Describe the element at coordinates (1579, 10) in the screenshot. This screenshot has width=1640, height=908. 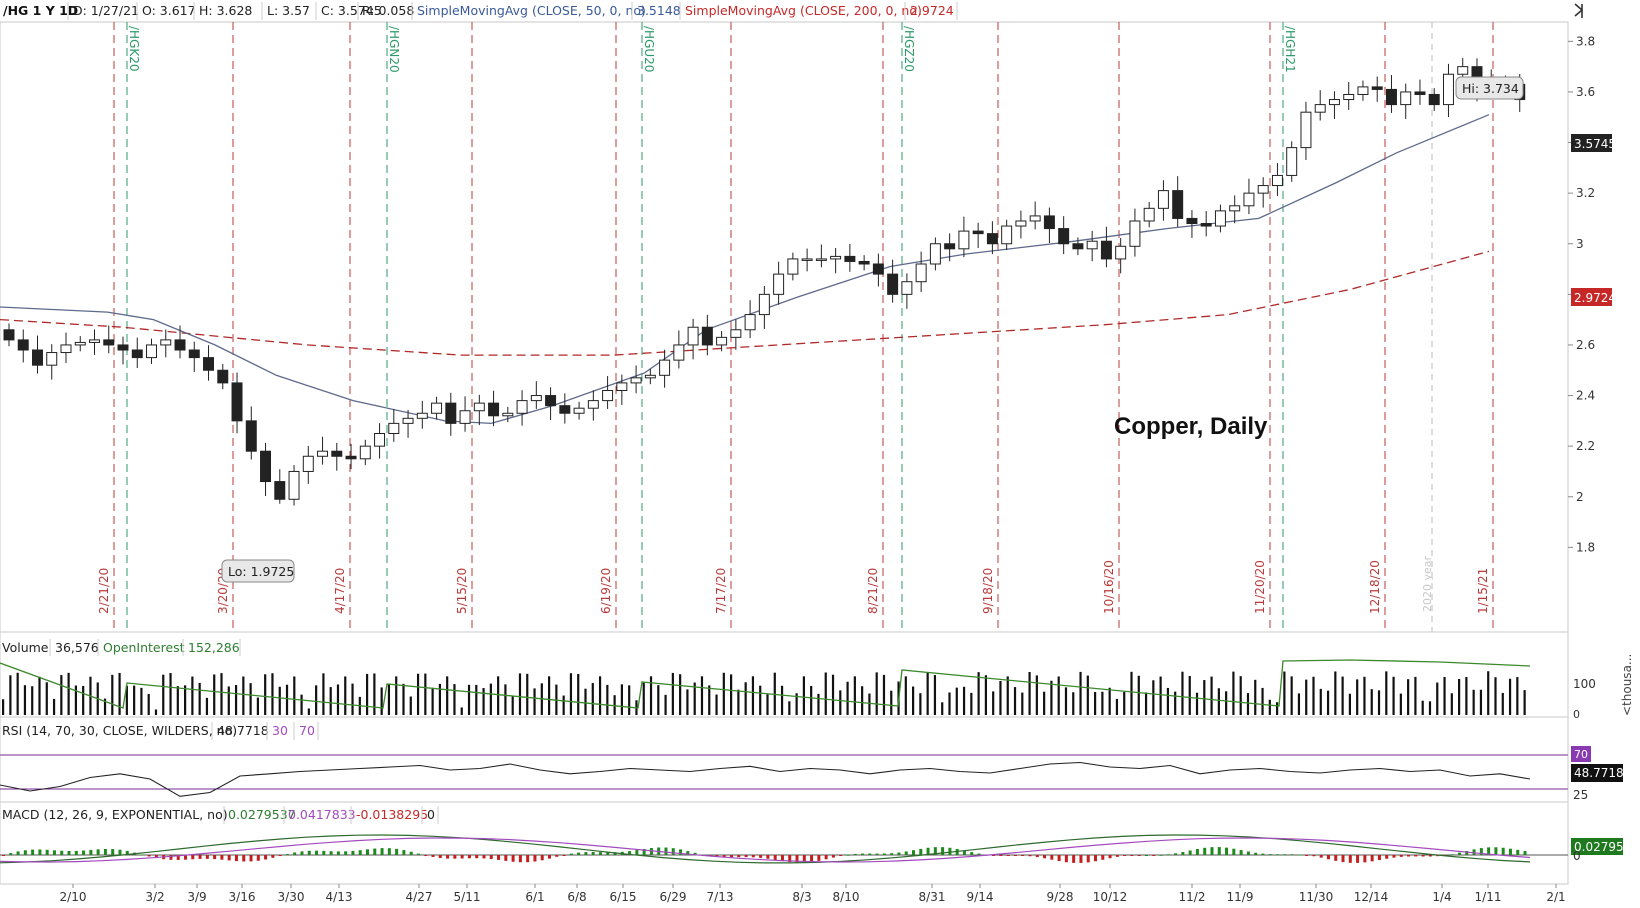
I see `collapse-icon` at that location.